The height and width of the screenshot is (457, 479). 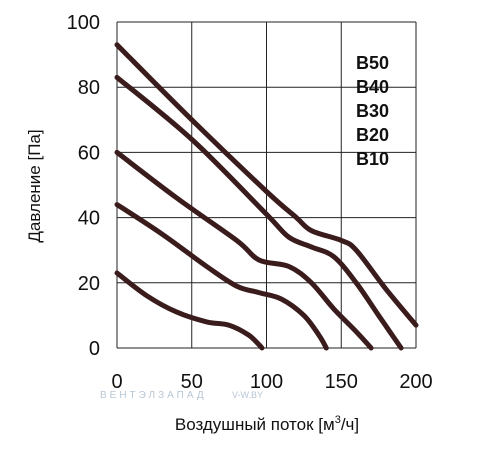 What do you see at coordinates (94, 349) in the screenshot?
I see `y-tick-label-0: 0` at bounding box center [94, 349].